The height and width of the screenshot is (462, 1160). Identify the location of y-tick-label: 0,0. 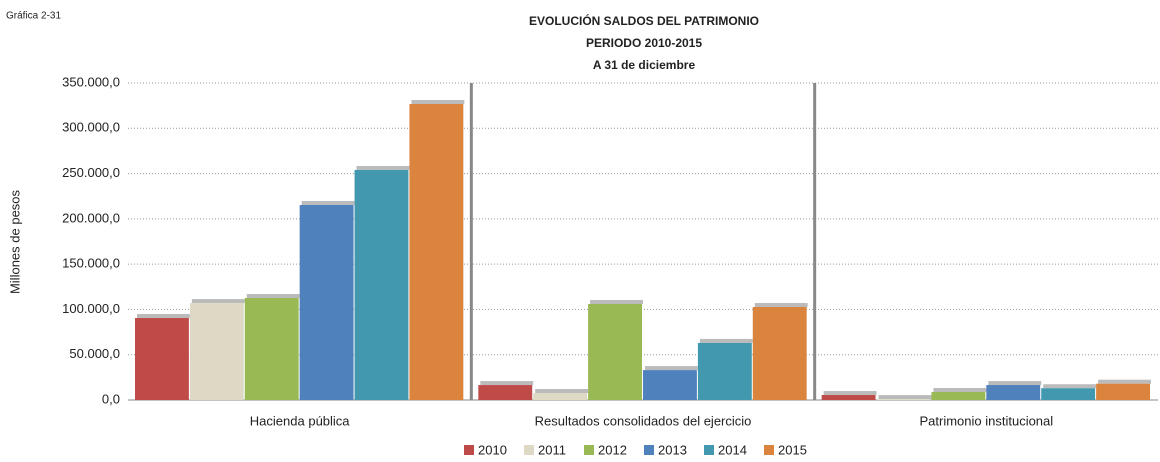
(111, 398).